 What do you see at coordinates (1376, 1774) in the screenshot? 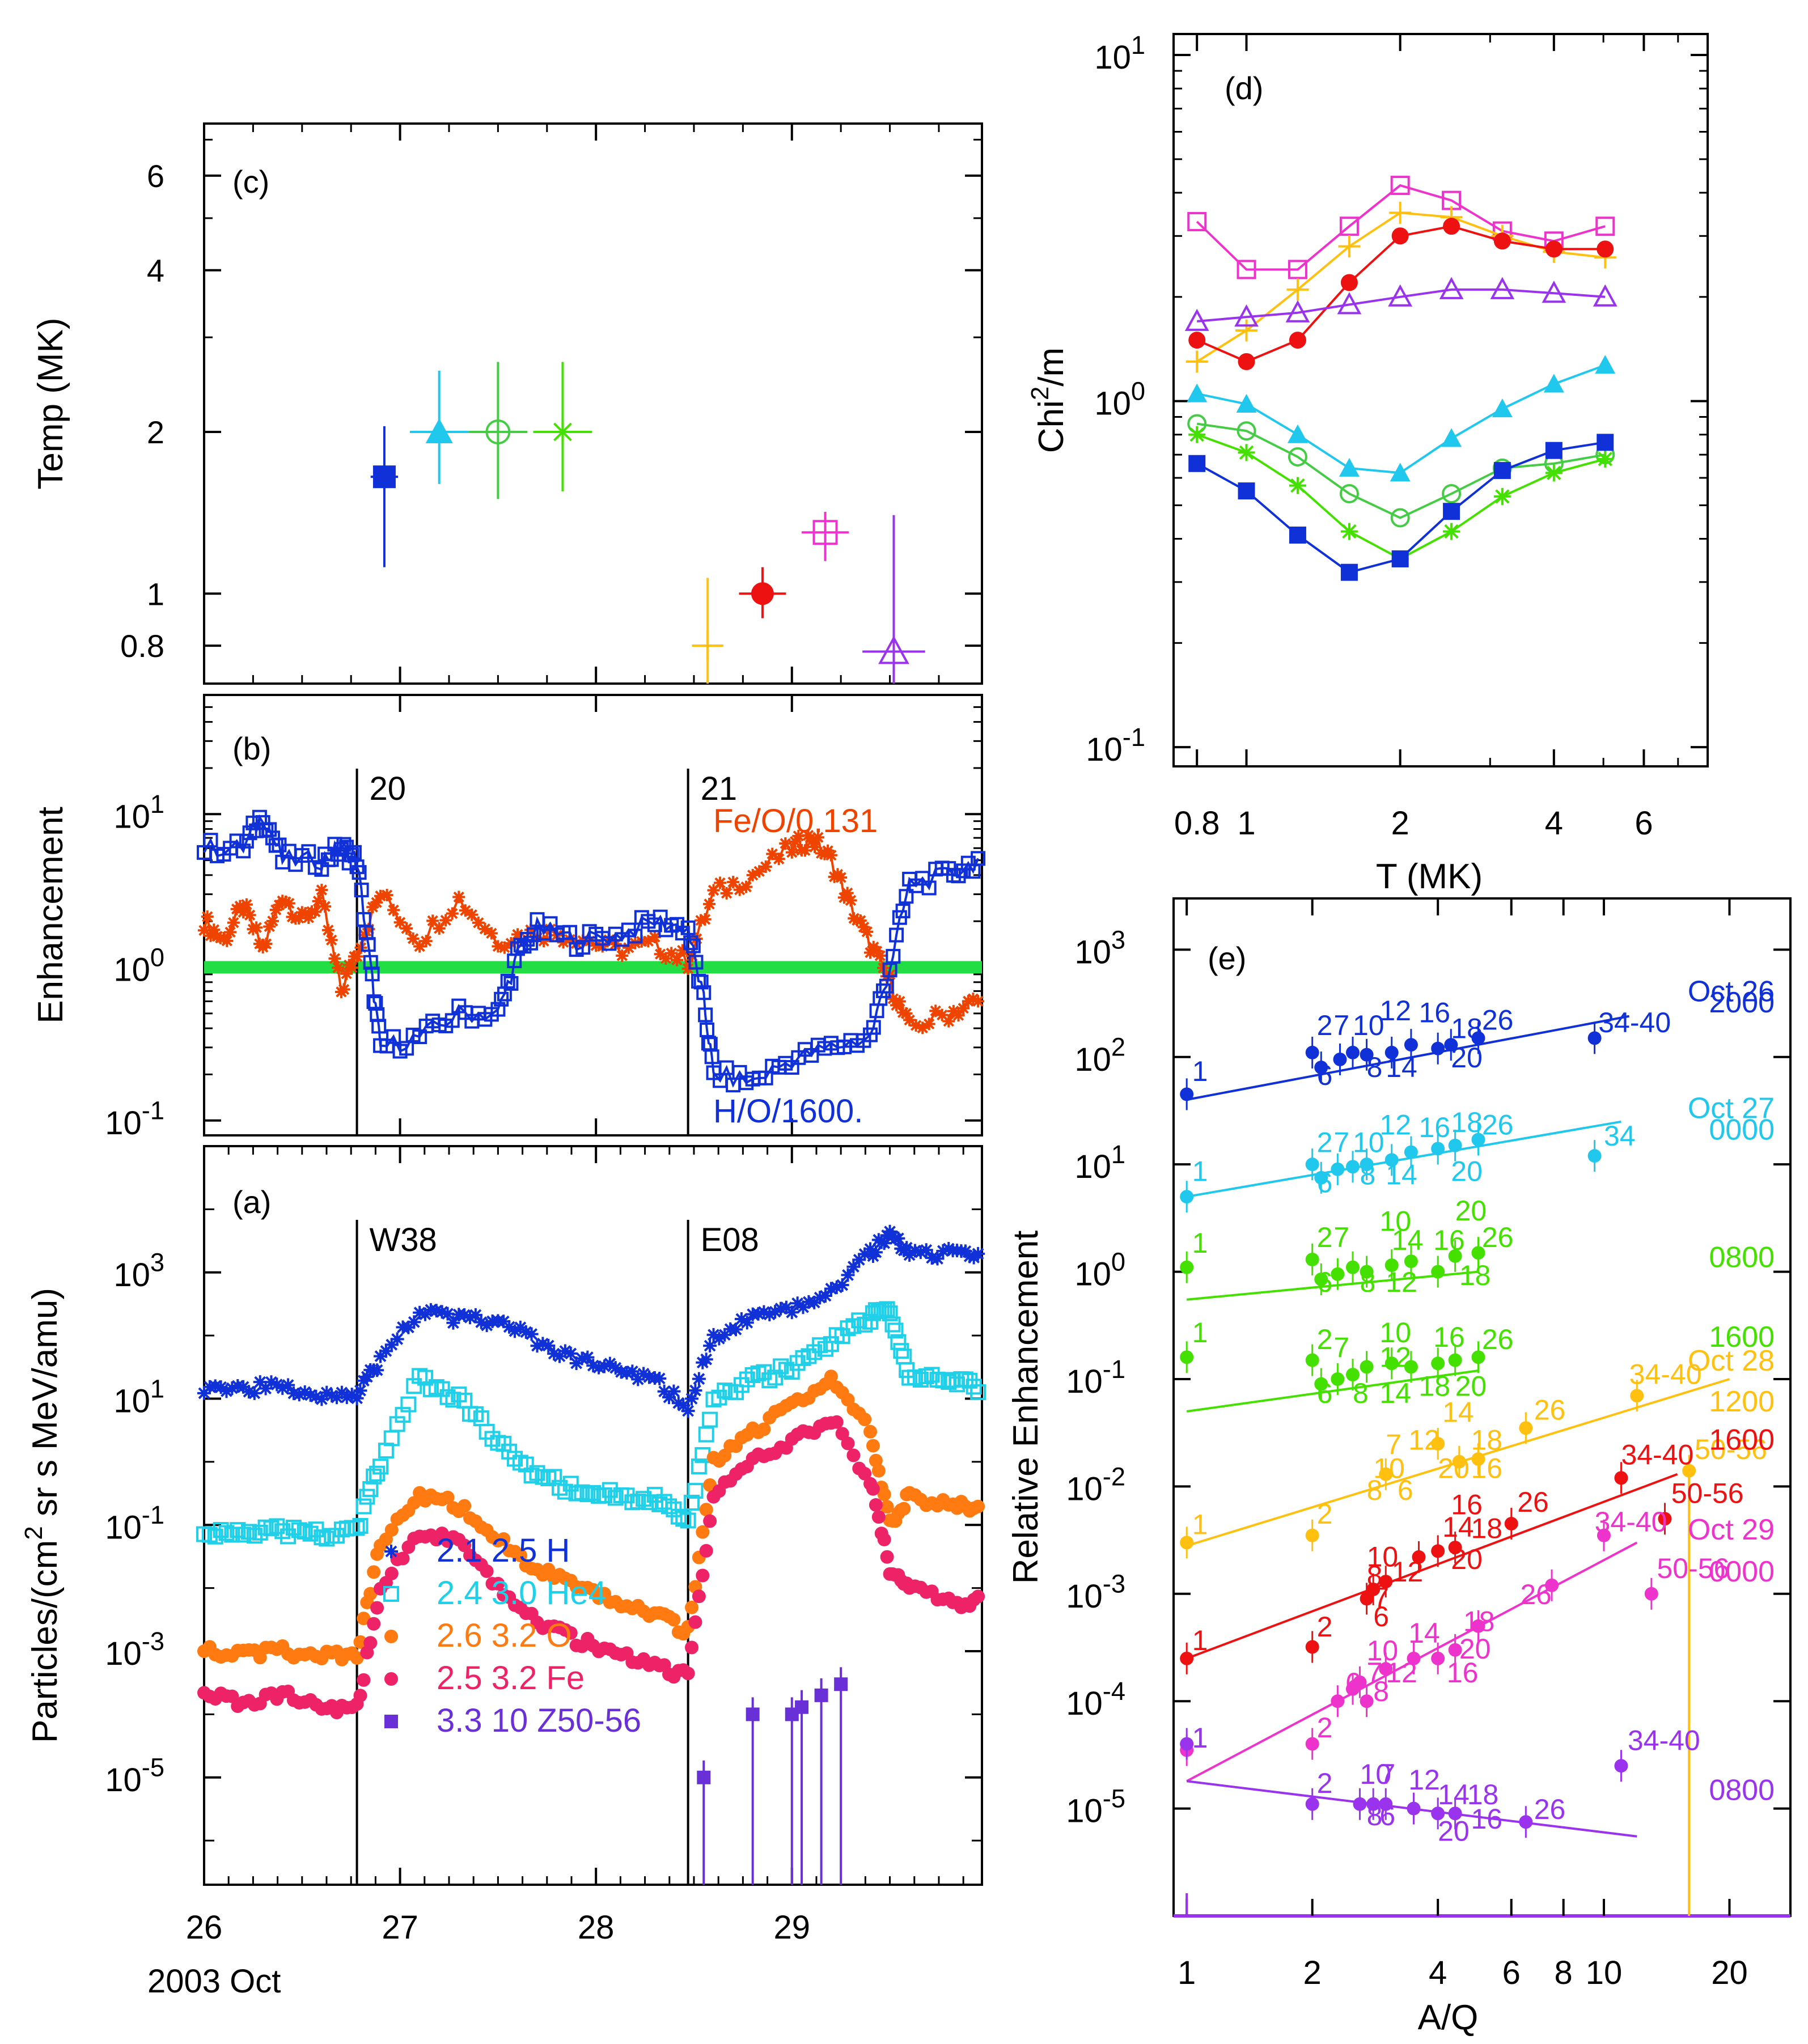
I see `element-label: 10` at bounding box center [1376, 1774].